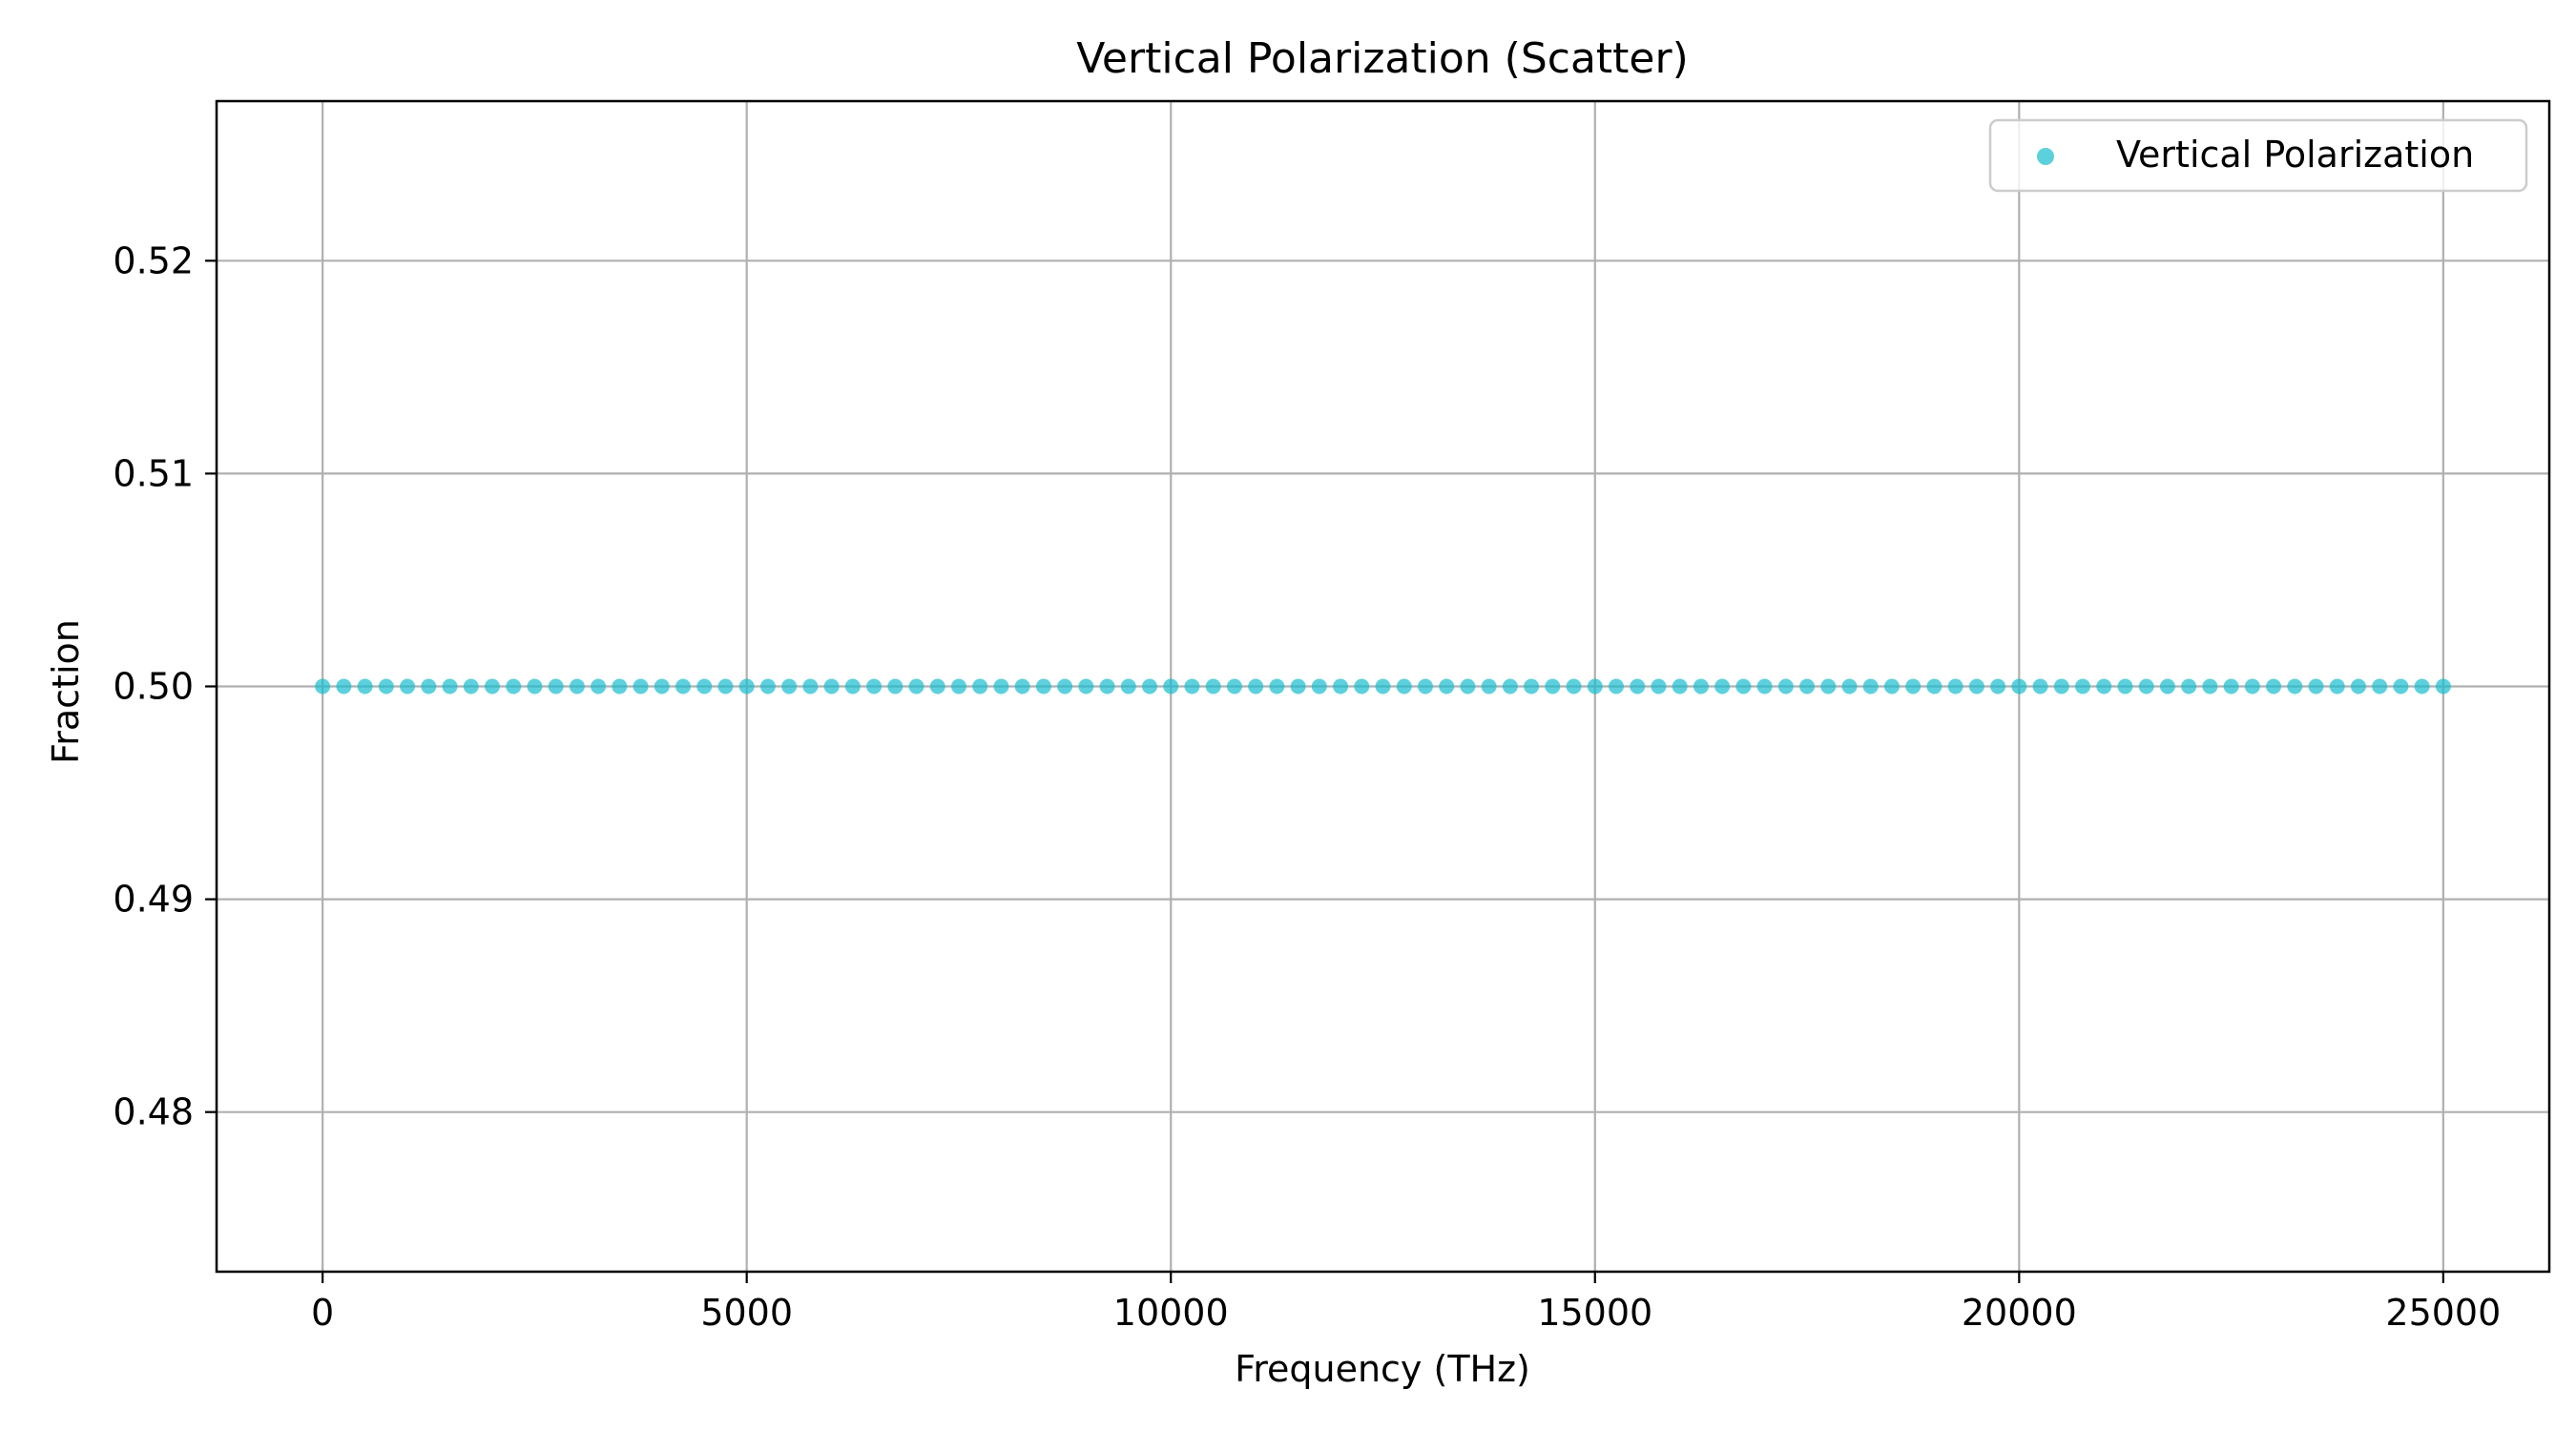 The height and width of the screenshot is (1431, 2576). What do you see at coordinates (1383, 686) in the screenshot?
I see `data-points` at bounding box center [1383, 686].